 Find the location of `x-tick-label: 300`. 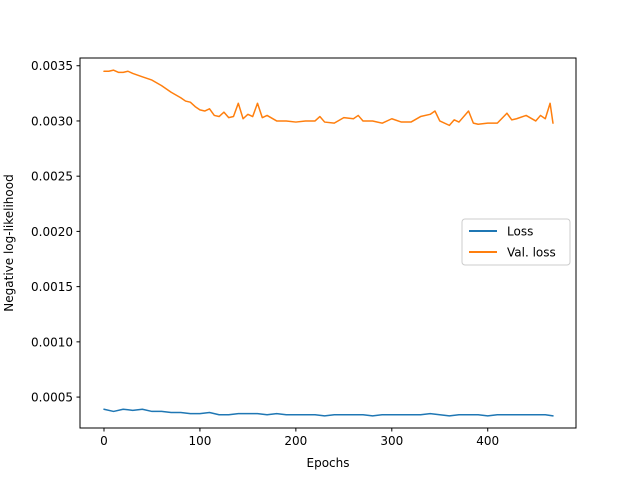

x-tick-label: 300 is located at coordinates (391, 441).